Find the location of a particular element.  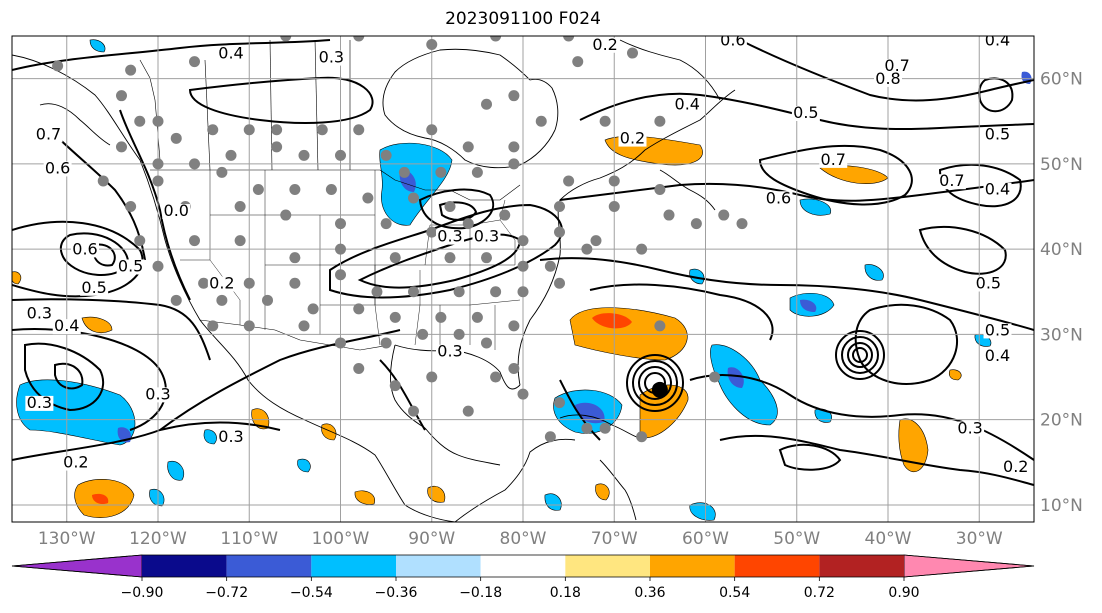

figure-title: 2023091100 F024 is located at coordinates (523, 19).